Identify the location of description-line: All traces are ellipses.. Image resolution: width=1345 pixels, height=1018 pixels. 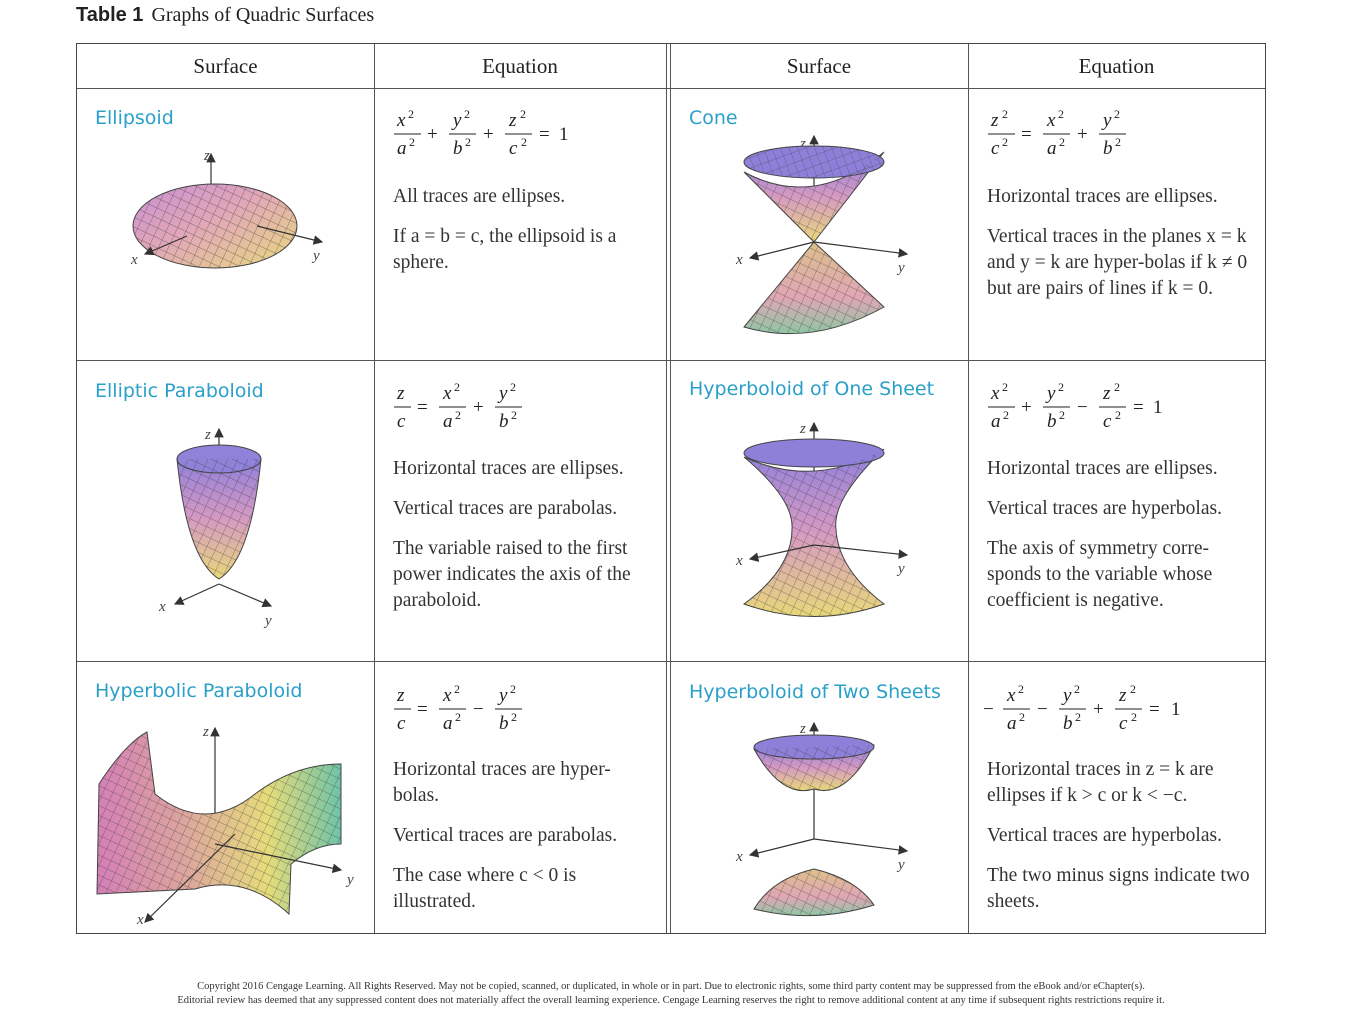
(479, 196).